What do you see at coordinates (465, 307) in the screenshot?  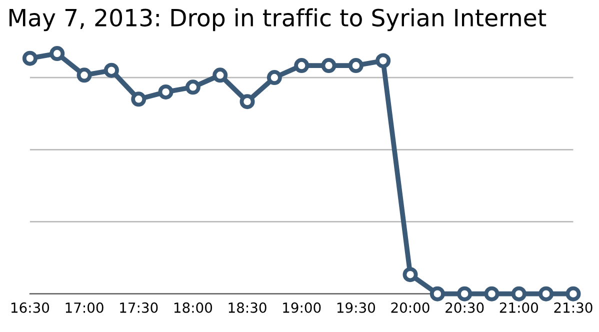 I see `x-tick-label: 20:30` at bounding box center [465, 307].